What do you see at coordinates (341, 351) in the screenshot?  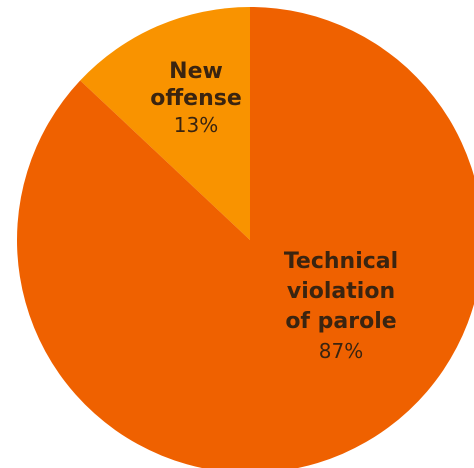 I see `pie-value-label: 87%` at bounding box center [341, 351].